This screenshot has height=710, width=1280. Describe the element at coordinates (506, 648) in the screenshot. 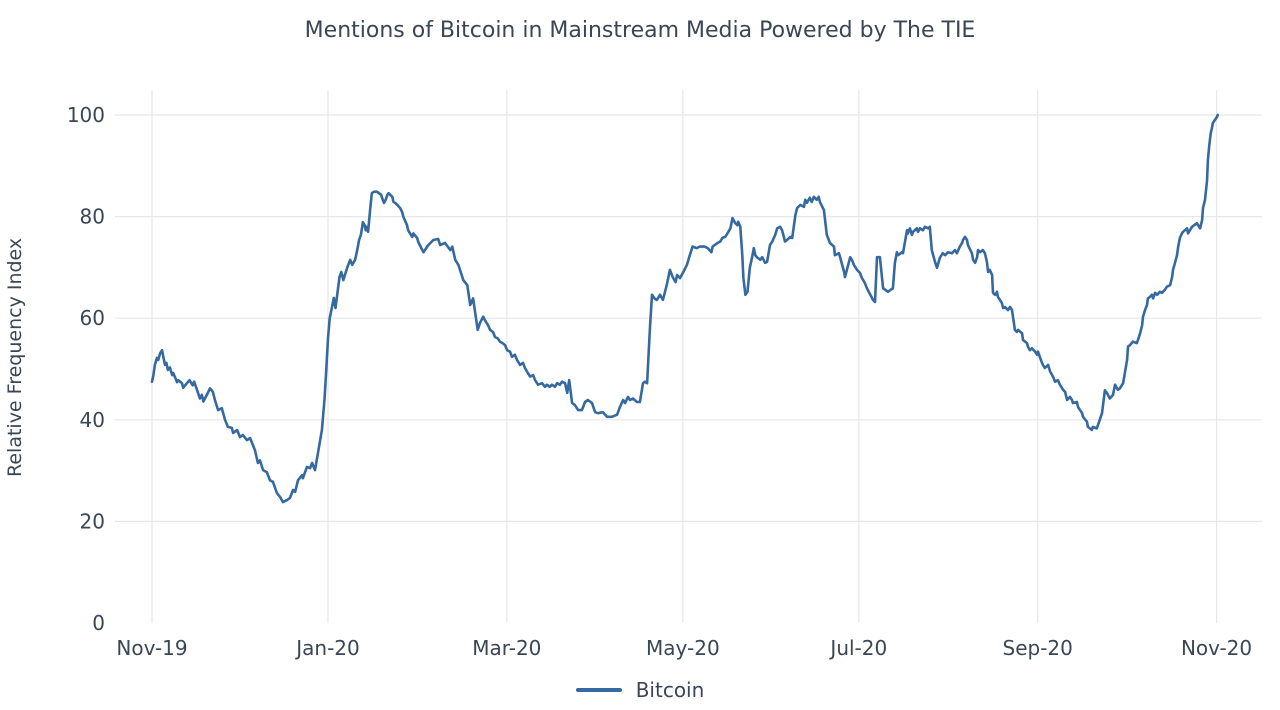

I see `x-tick-label-Mar-20: Mar-20` at that location.